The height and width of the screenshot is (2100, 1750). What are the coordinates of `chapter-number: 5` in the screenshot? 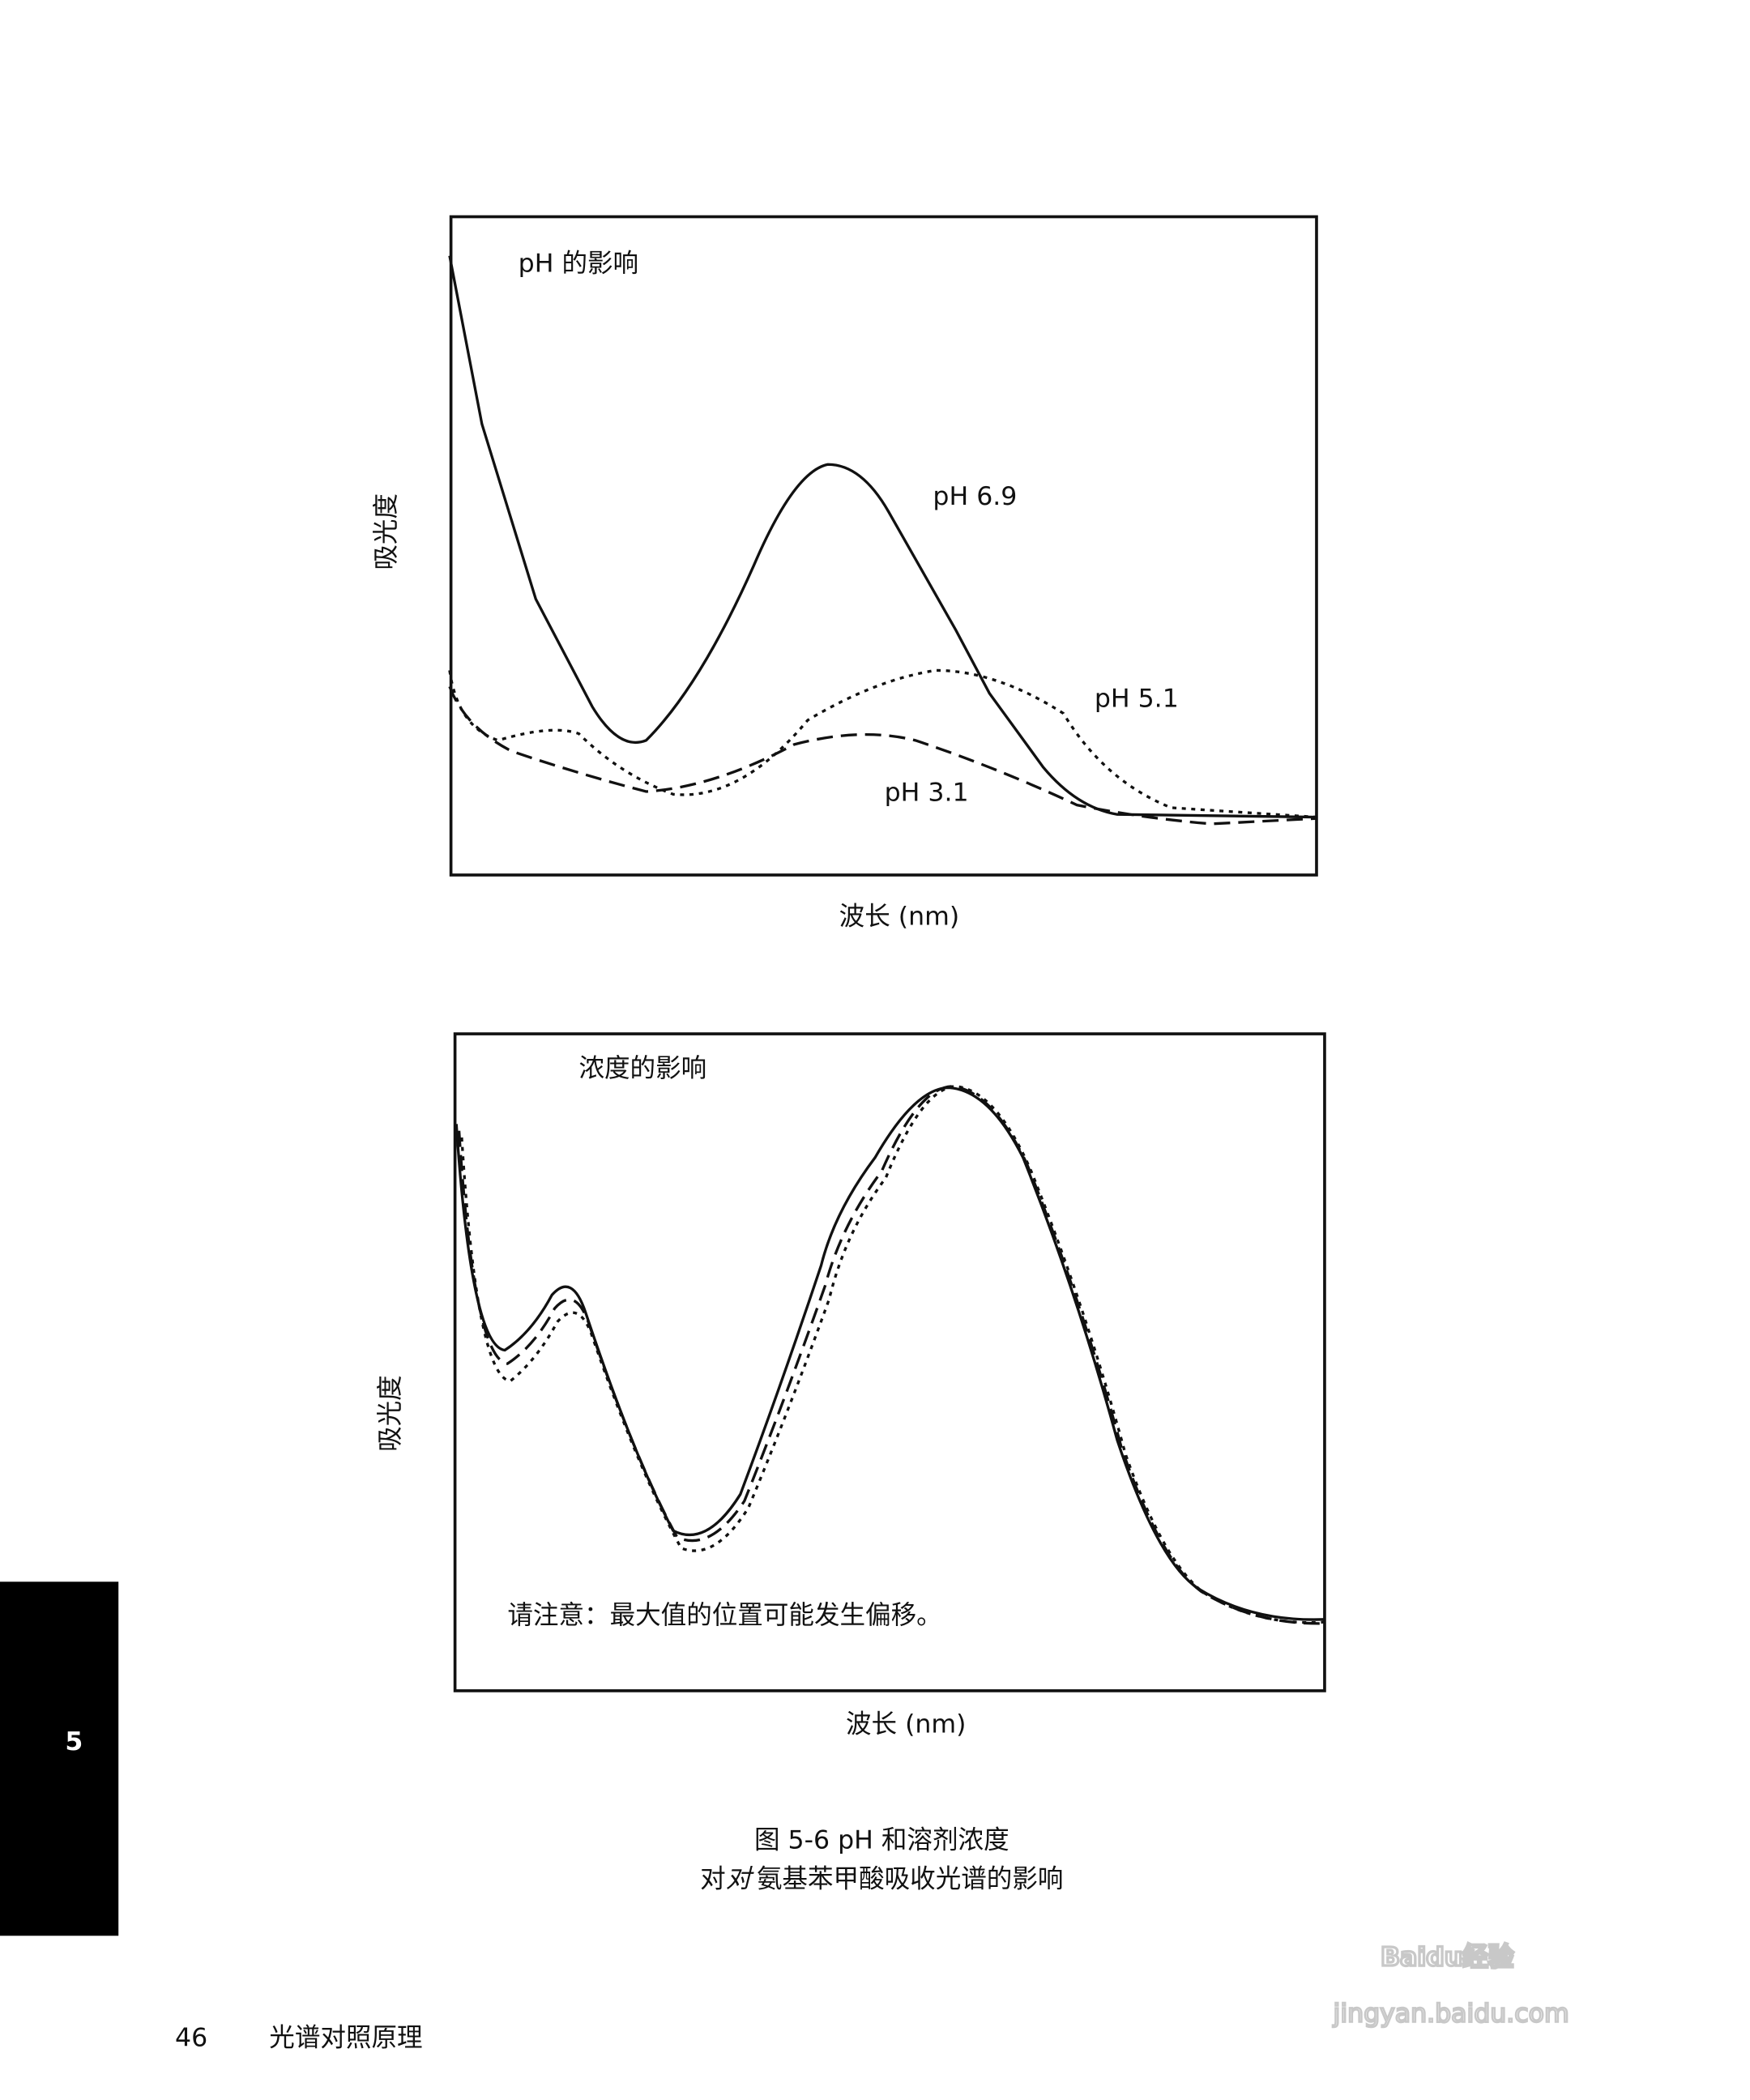 It's located at (74, 1742).